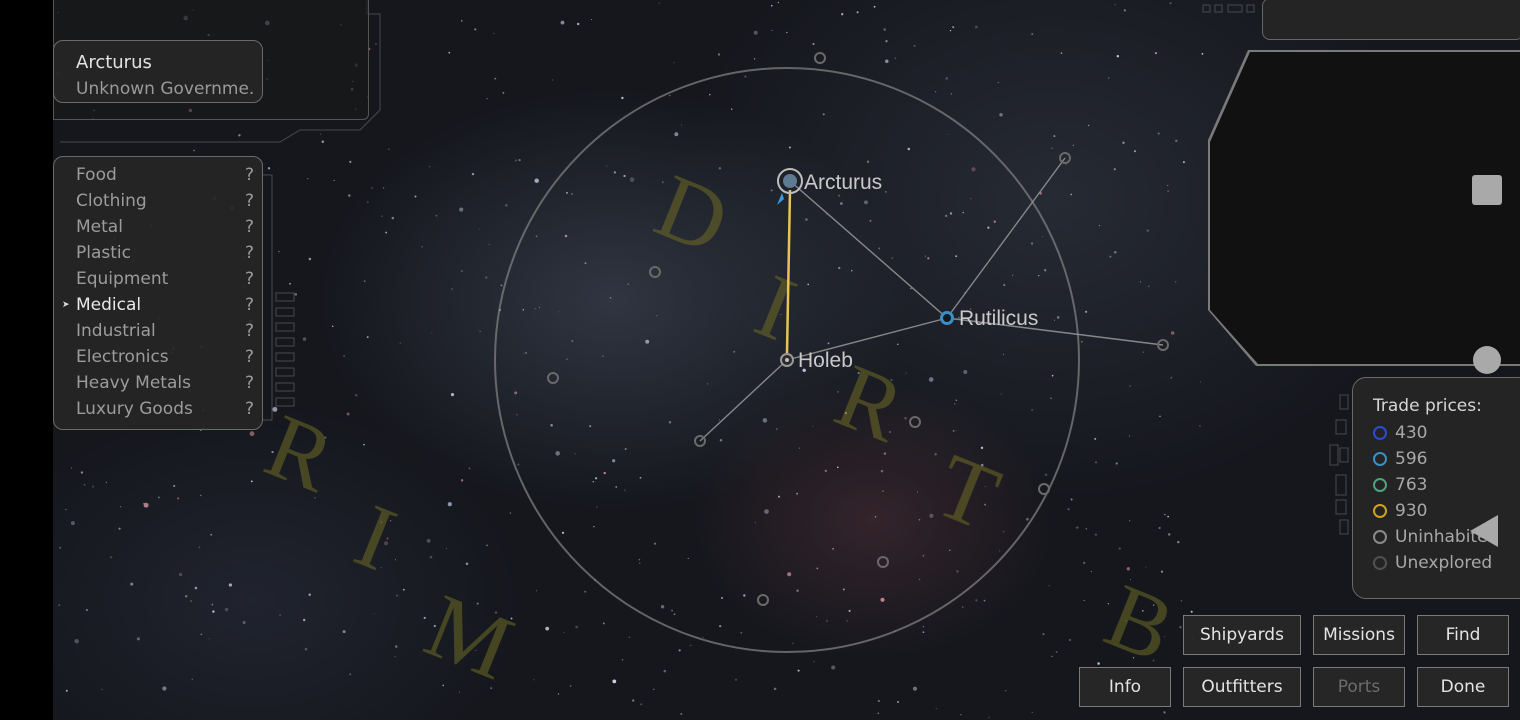 The image size is (1520, 720). I want to click on shipyards-button: Shipyards, so click(1242, 635).